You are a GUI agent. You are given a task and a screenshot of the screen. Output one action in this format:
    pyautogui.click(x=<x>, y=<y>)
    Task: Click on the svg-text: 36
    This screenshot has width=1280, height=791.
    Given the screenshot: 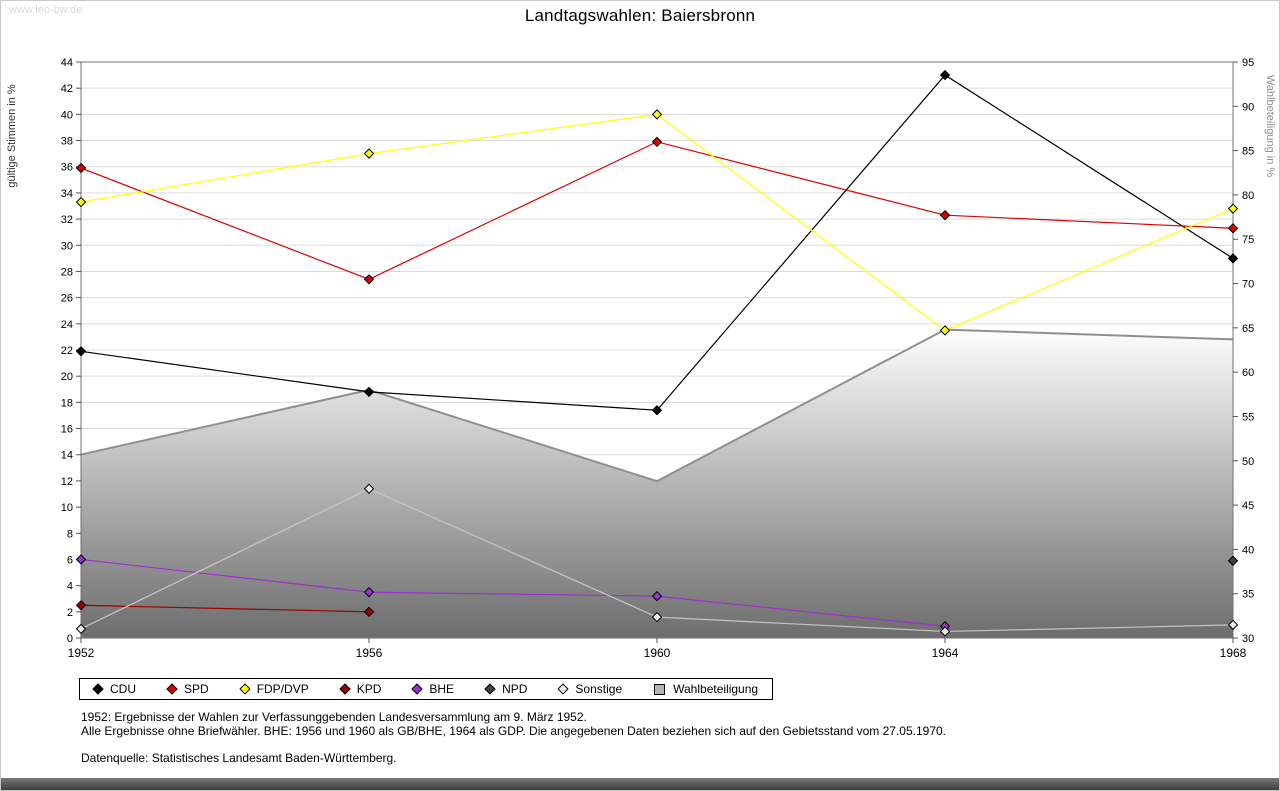 What is the action you would take?
    pyautogui.click(x=67, y=168)
    